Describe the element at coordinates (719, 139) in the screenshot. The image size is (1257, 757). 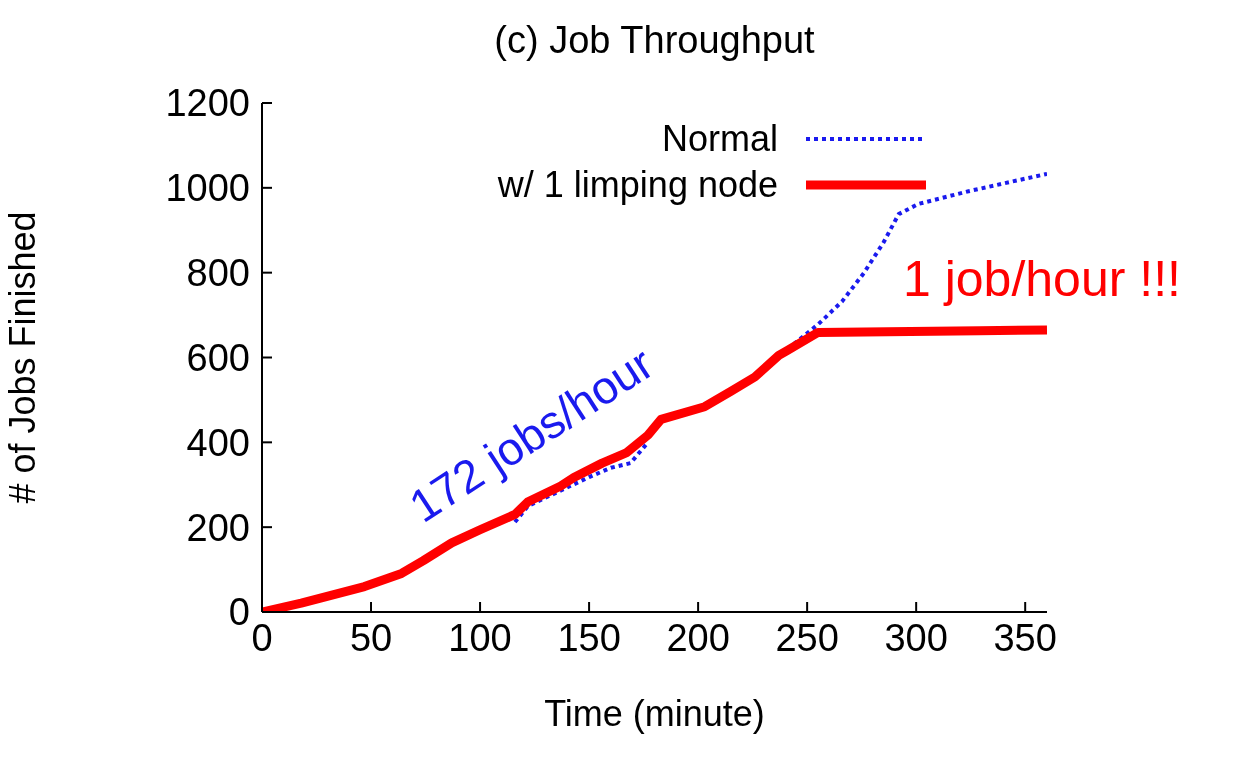
I see `legend-label: Normal` at that location.